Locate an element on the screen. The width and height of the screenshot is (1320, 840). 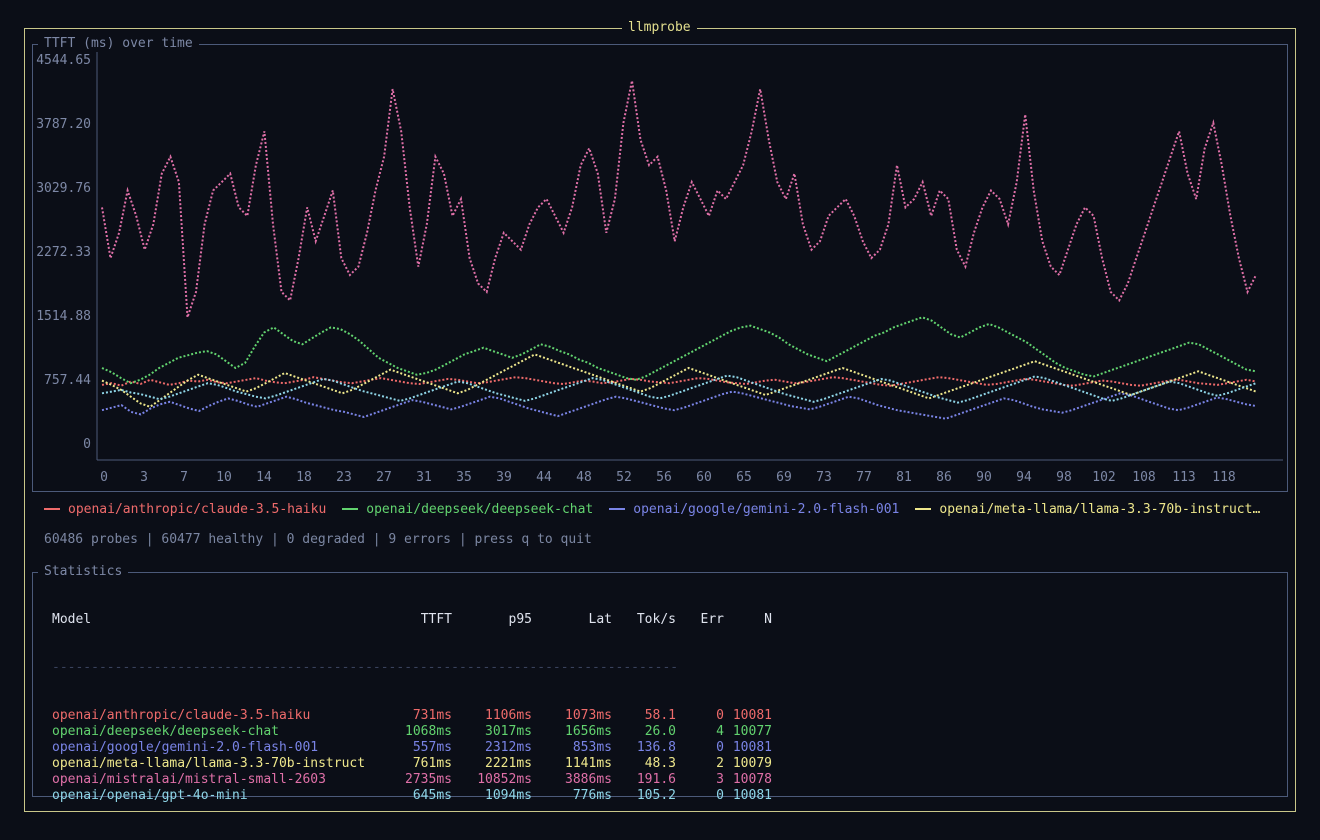
x-tick-label: 98 is located at coordinates (1064, 477).